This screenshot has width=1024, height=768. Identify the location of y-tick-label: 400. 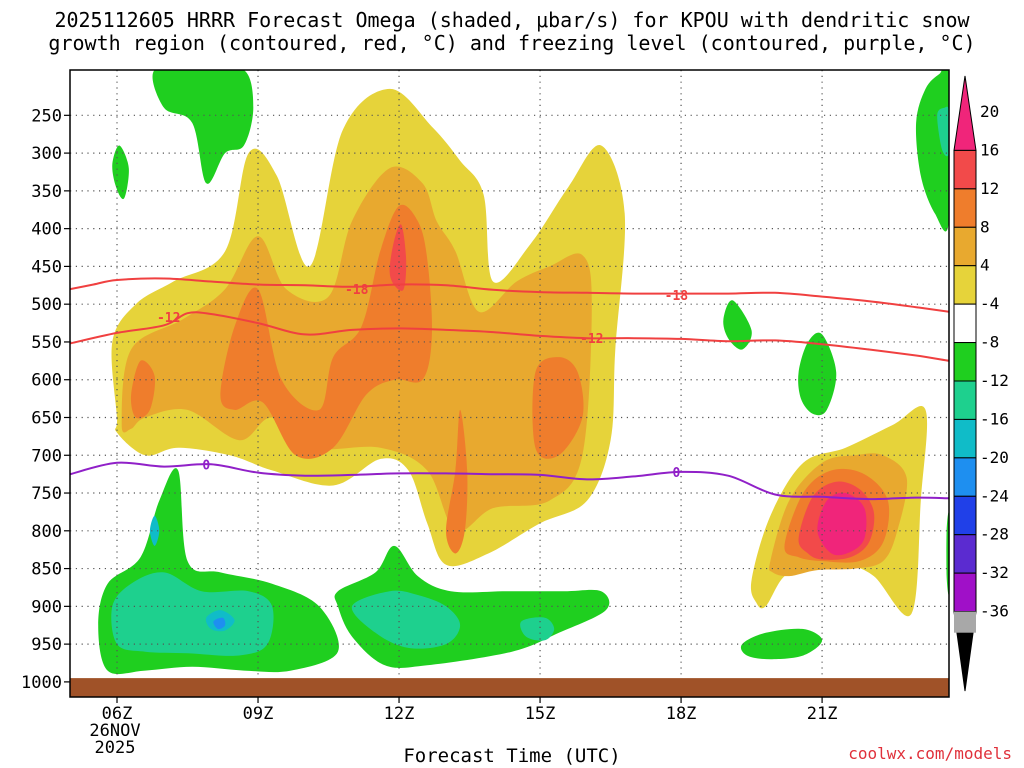
(46, 230).